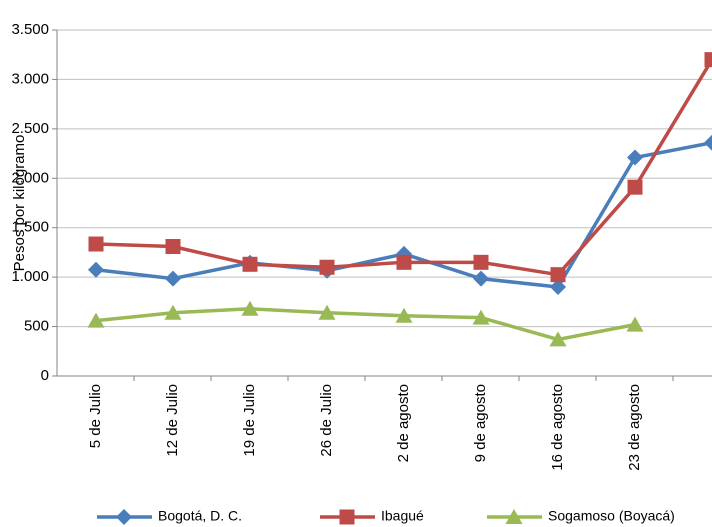 This screenshot has height=527, width=712. I want to click on legend-item: Bogotá, D. C., so click(169, 516).